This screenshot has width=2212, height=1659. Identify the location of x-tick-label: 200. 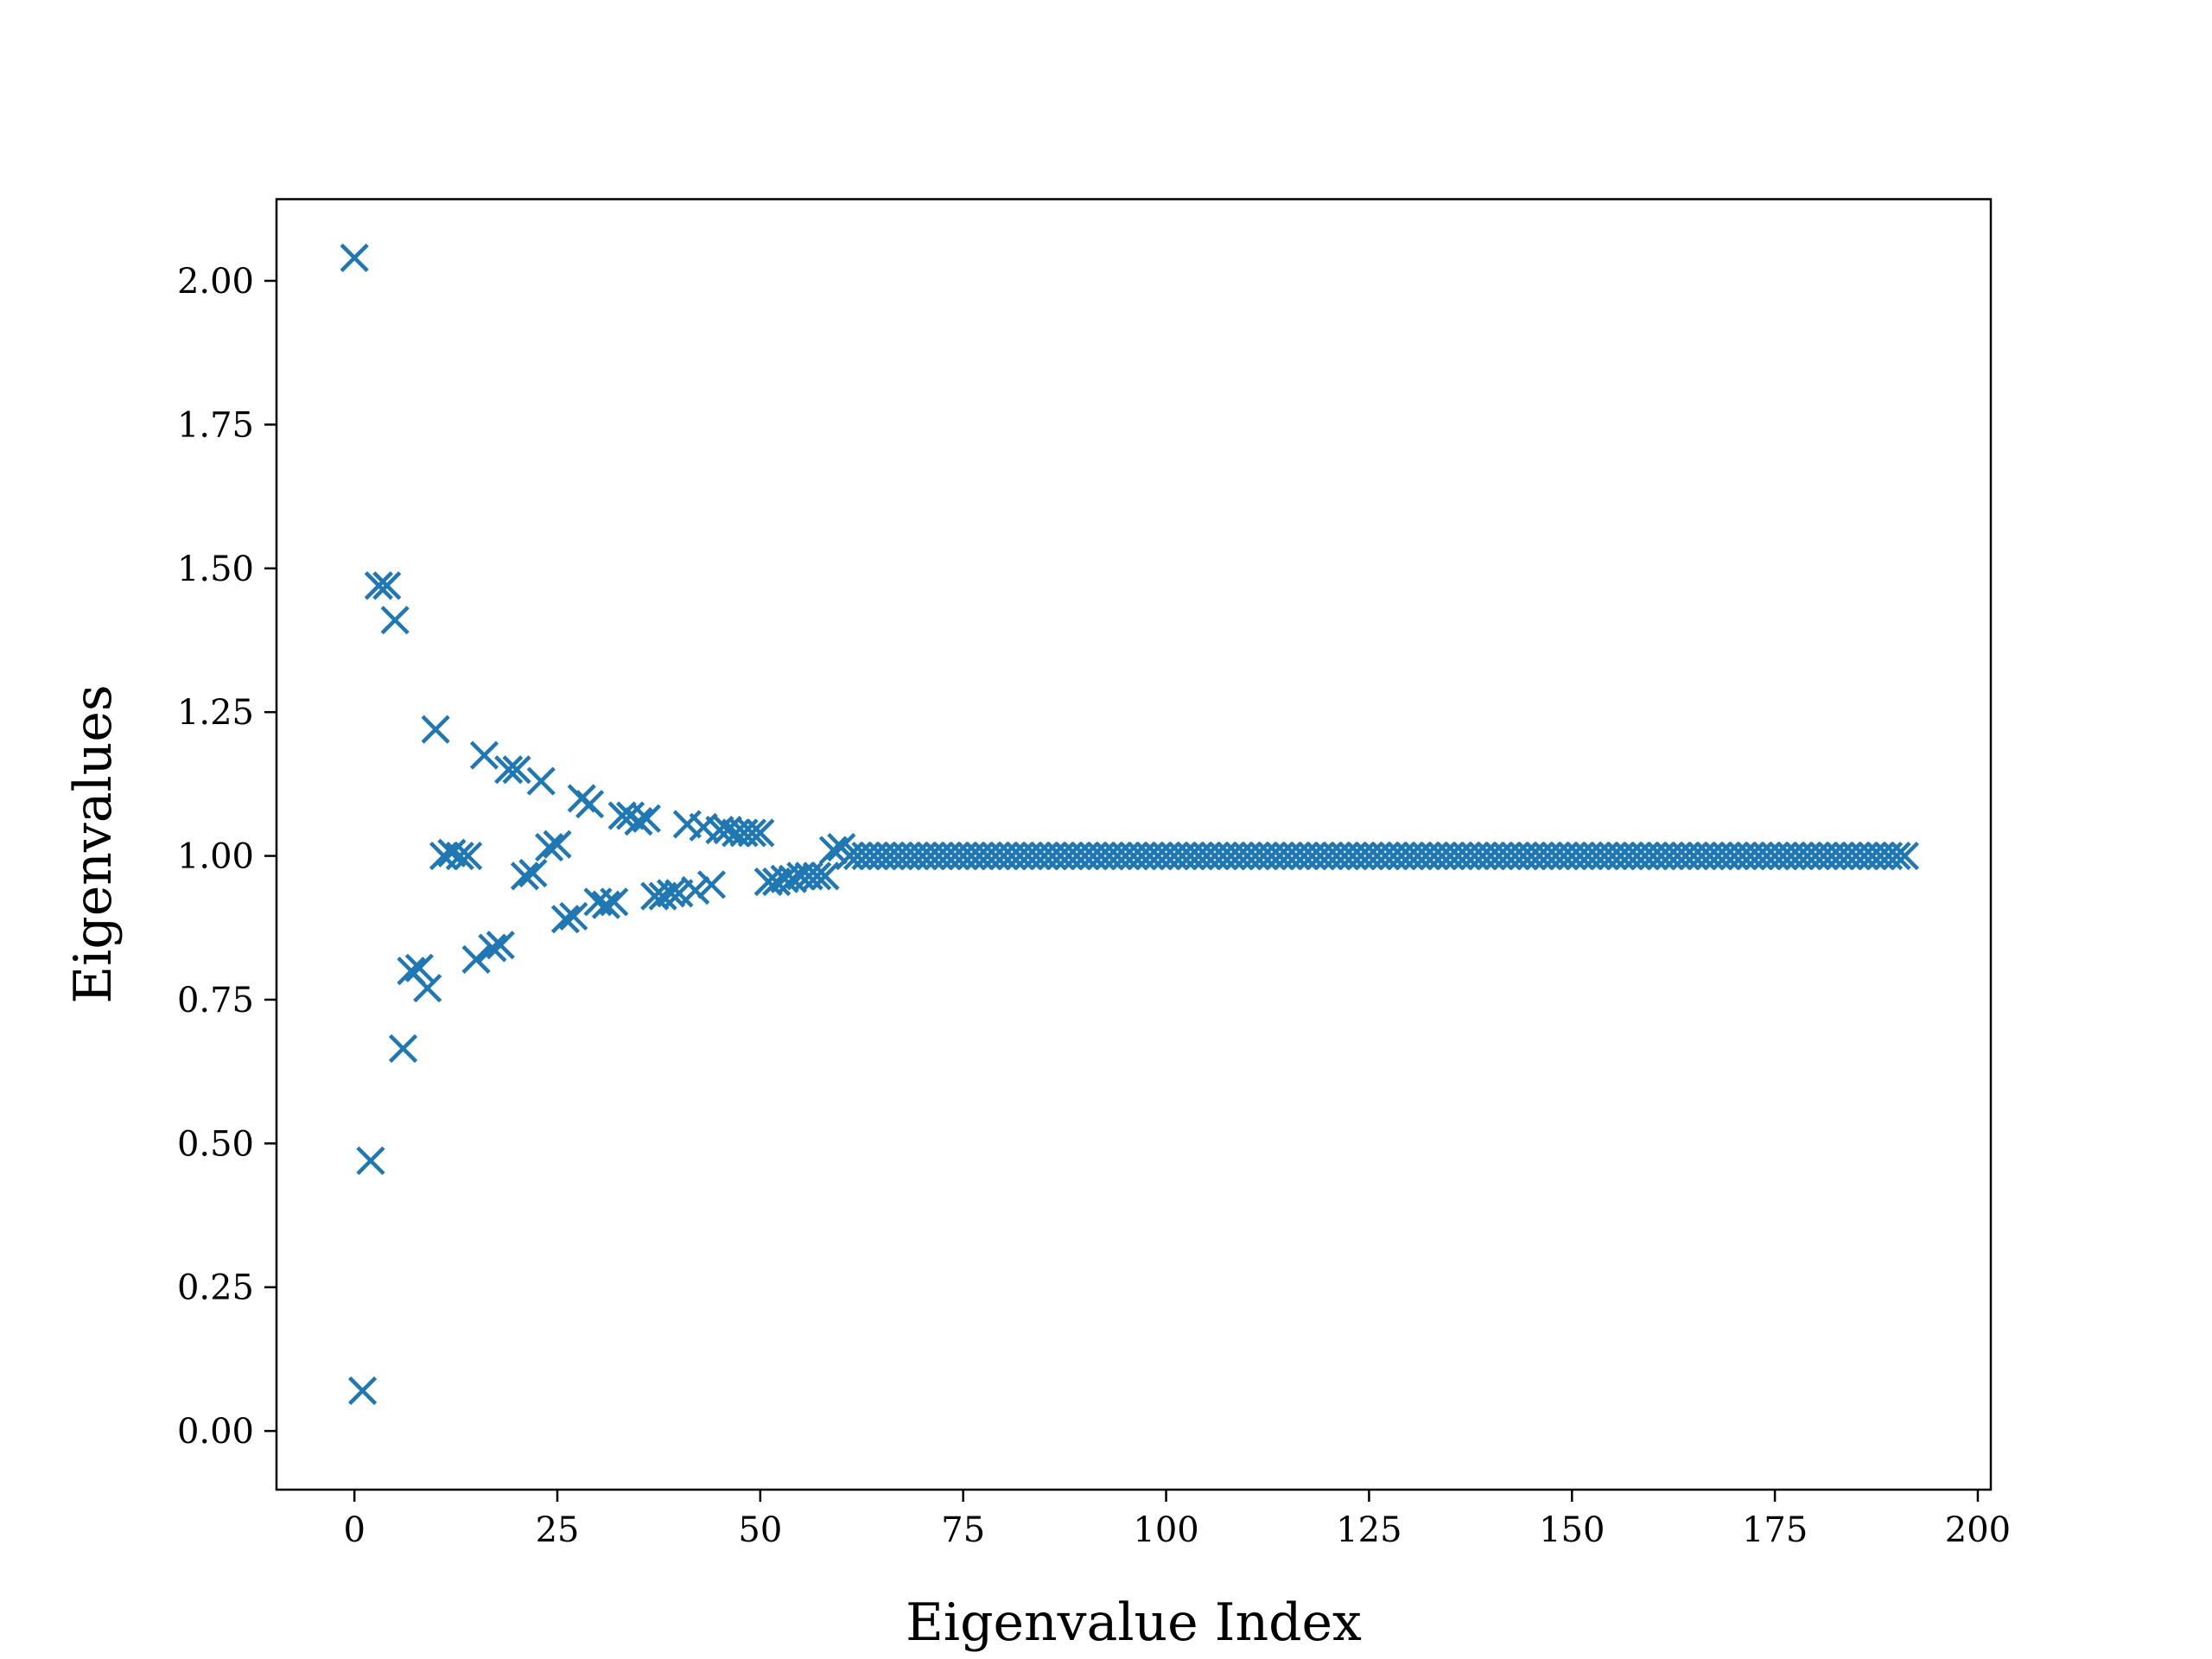
(1978, 1530).